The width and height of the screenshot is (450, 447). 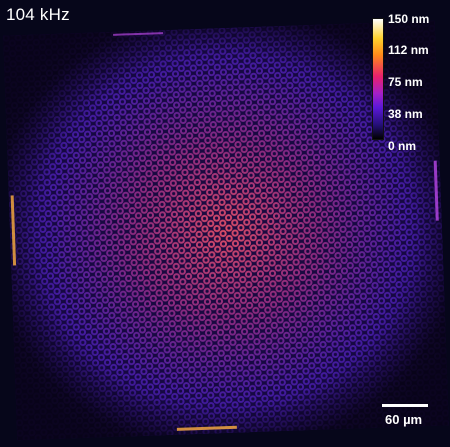 I want to click on colorbar-tick: 112 nm, so click(x=408, y=50).